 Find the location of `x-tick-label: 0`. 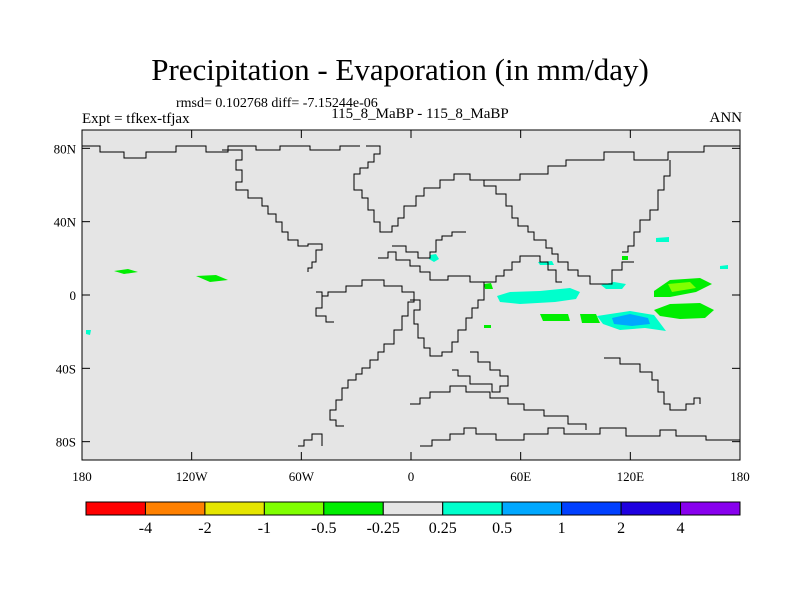

x-tick-label: 0 is located at coordinates (411, 476).